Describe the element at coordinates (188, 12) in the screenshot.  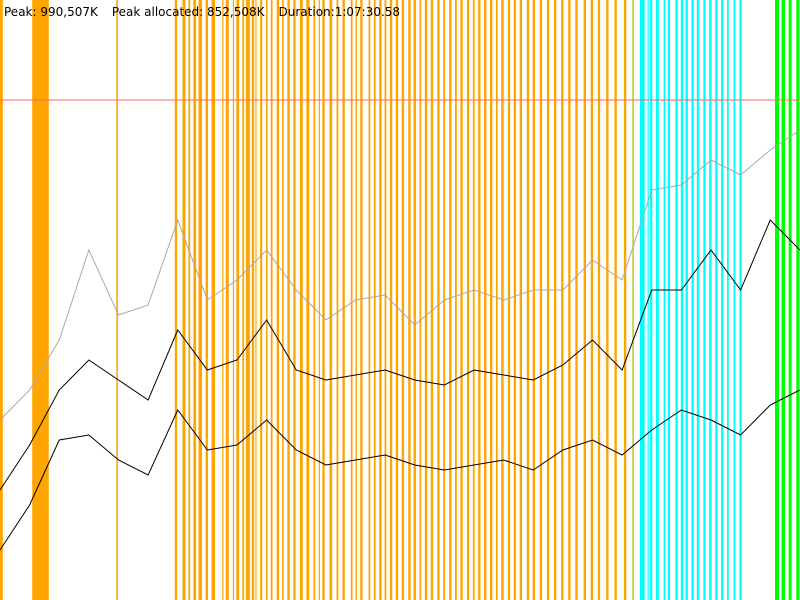
I see `peak-allocated-text: Peak allocated: 852,508K` at that location.